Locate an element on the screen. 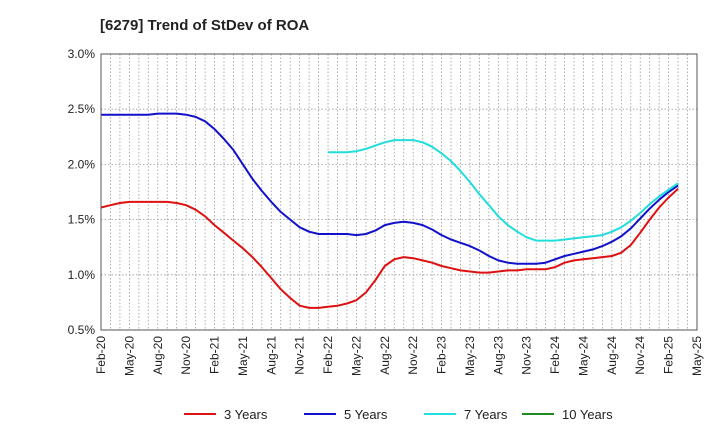 The height and width of the screenshot is (440, 720). x-tick-label: Nov-20 is located at coordinates (186, 355).